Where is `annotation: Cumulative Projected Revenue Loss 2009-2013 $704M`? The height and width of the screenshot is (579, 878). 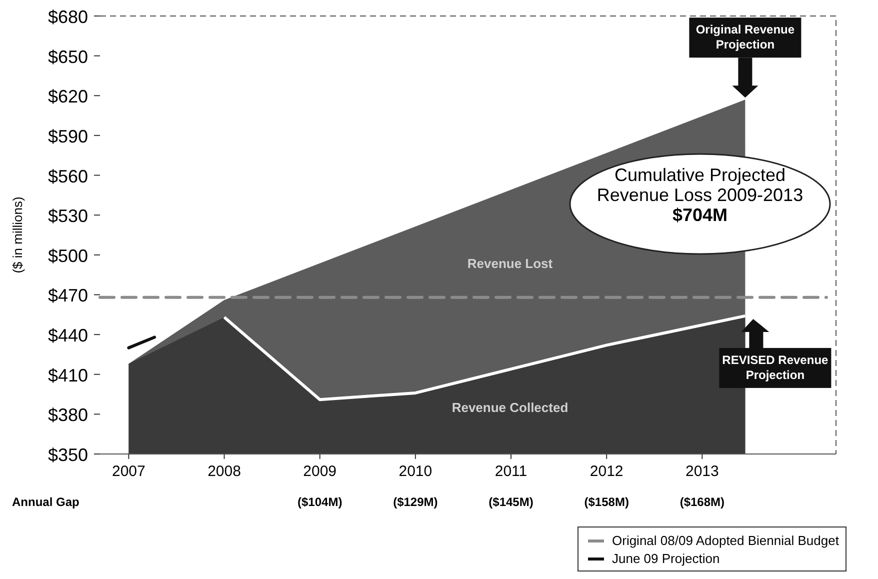
annotation: Cumulative Projected Revenue Loss 2009-2013 $704M is located at coordinates (700, 195).